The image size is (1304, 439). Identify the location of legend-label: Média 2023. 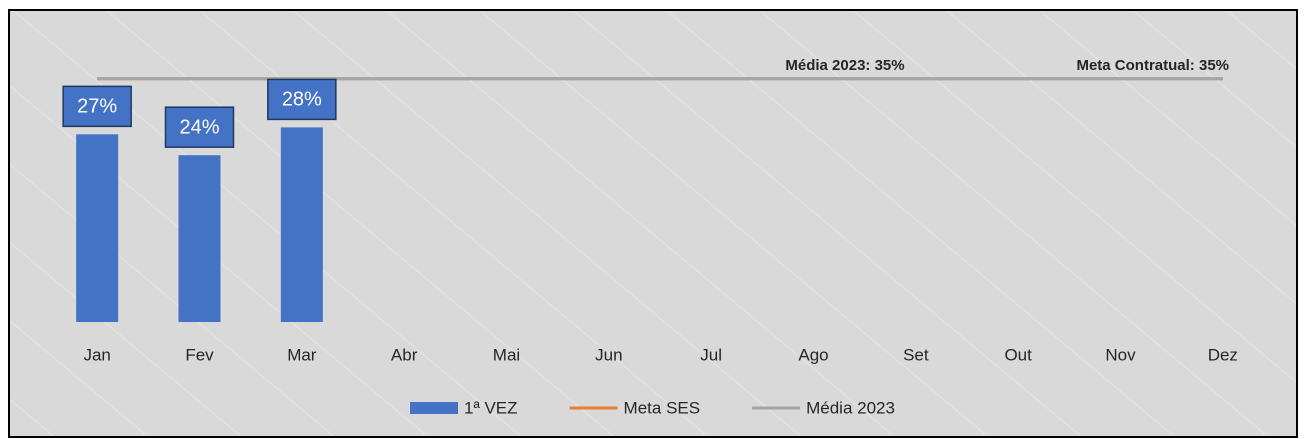
(850, 407).